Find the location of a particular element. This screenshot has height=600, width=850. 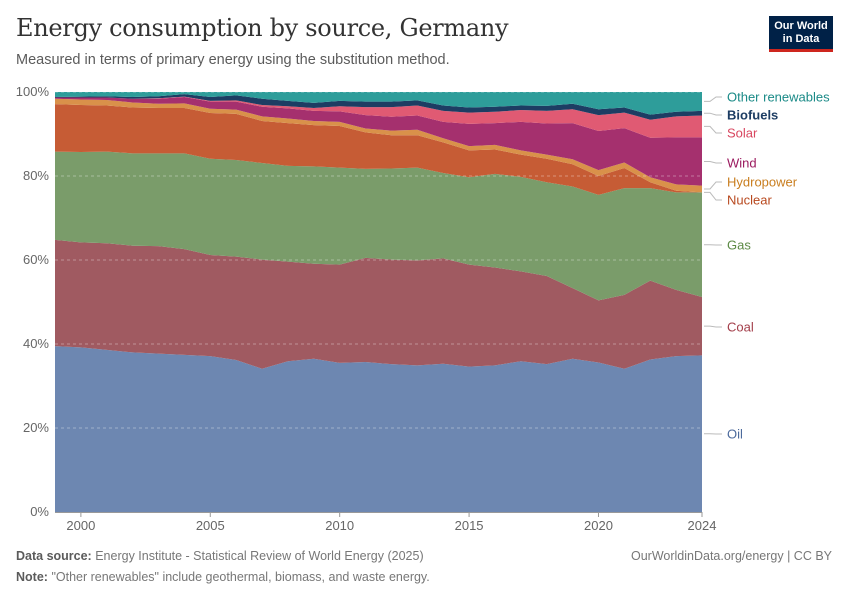

area-biofuels is located at coordinates (378, 107).